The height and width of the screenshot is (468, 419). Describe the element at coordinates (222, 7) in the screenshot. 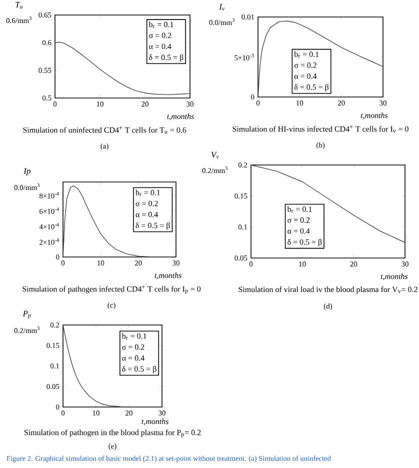

I see `y-axis-title: I$_{v}$` at that location.